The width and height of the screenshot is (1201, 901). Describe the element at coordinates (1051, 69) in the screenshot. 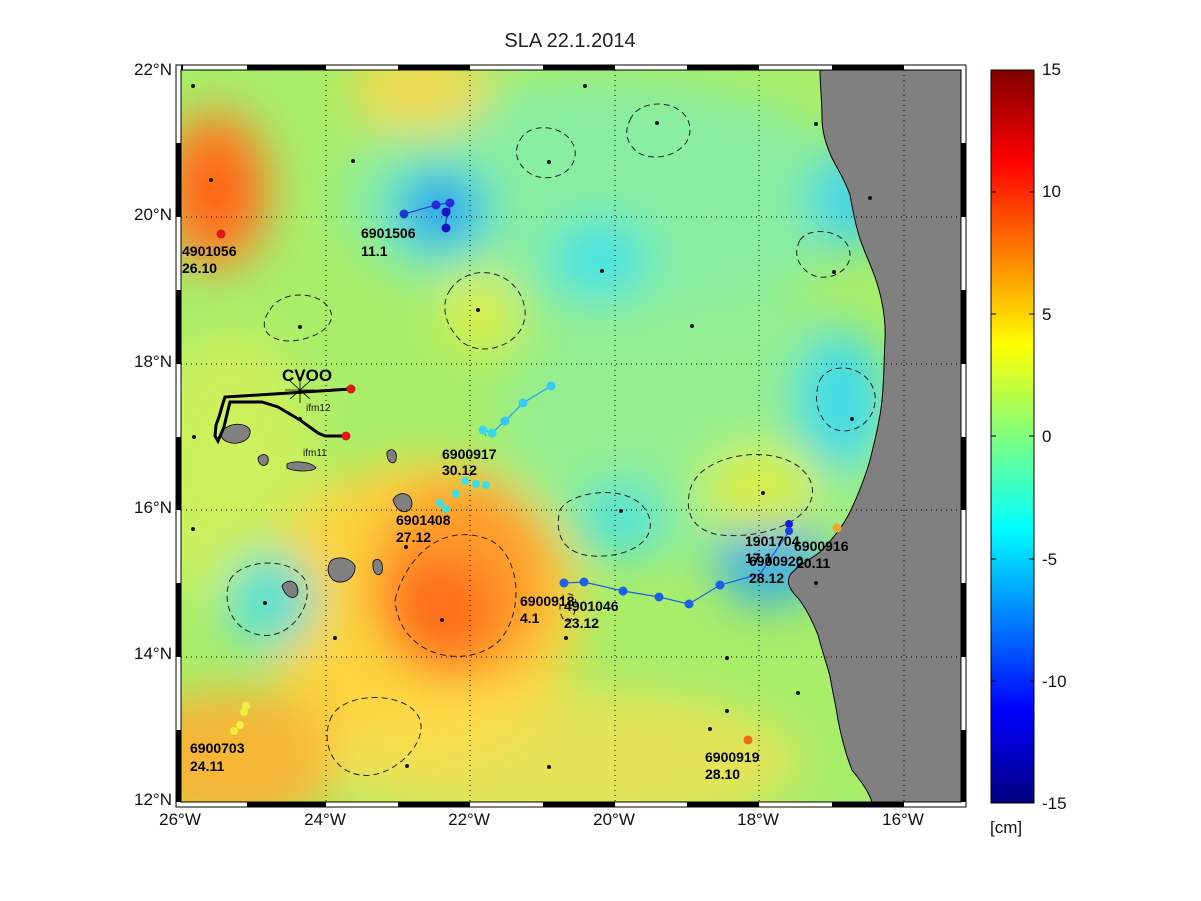

I see `colorbar-tick-15: 15` at that location.